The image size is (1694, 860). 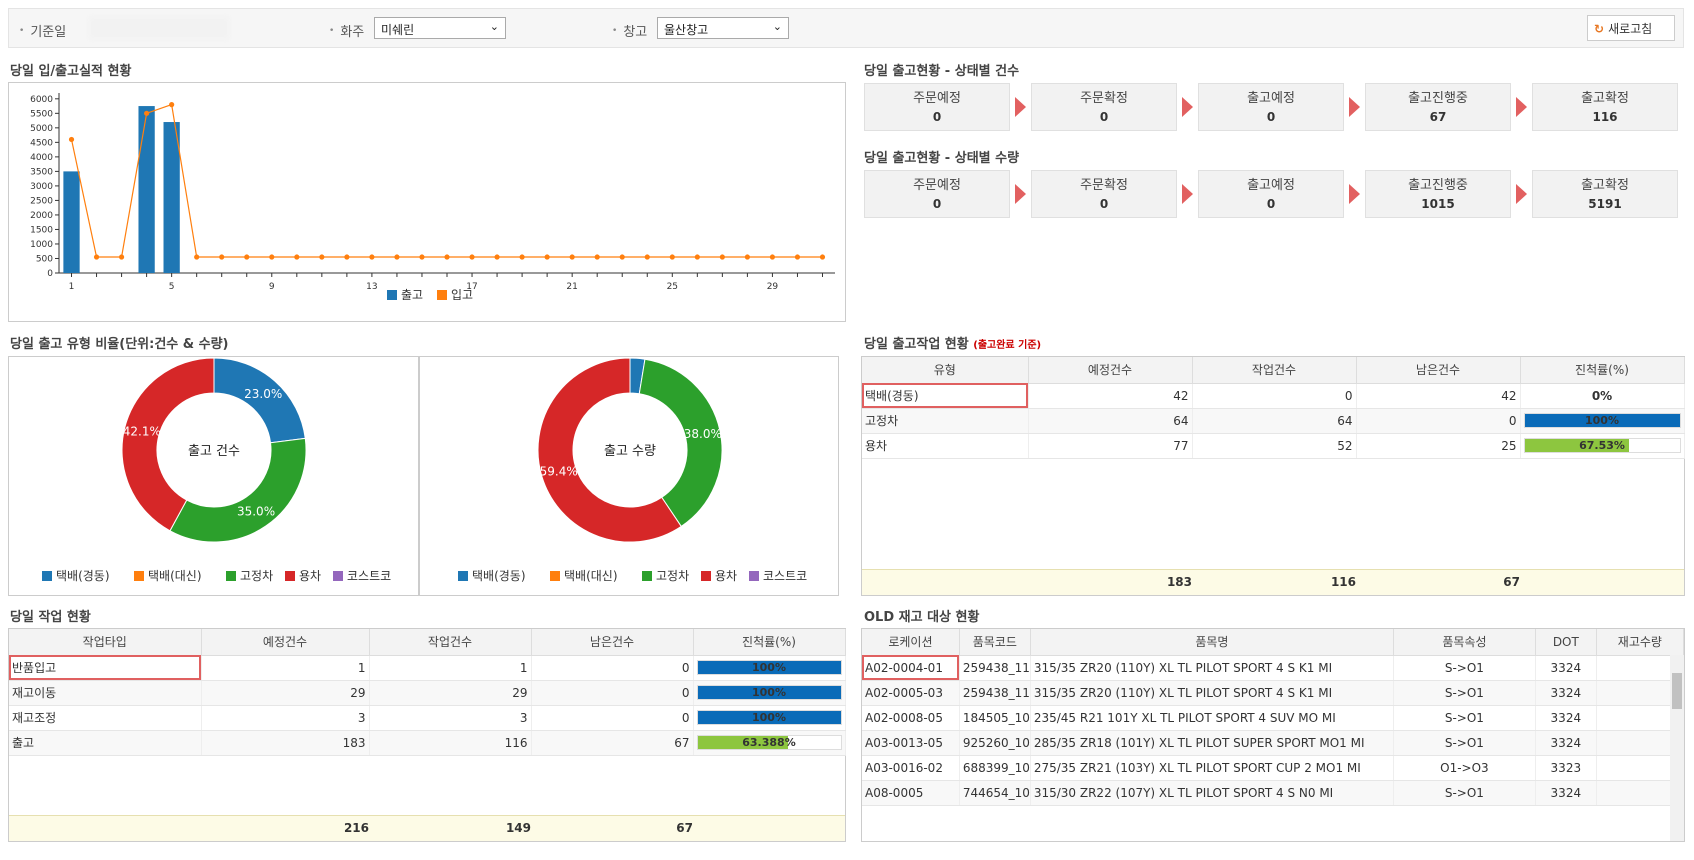 I want to click on column-header: 품목속성, so click(x=1464, y=642).